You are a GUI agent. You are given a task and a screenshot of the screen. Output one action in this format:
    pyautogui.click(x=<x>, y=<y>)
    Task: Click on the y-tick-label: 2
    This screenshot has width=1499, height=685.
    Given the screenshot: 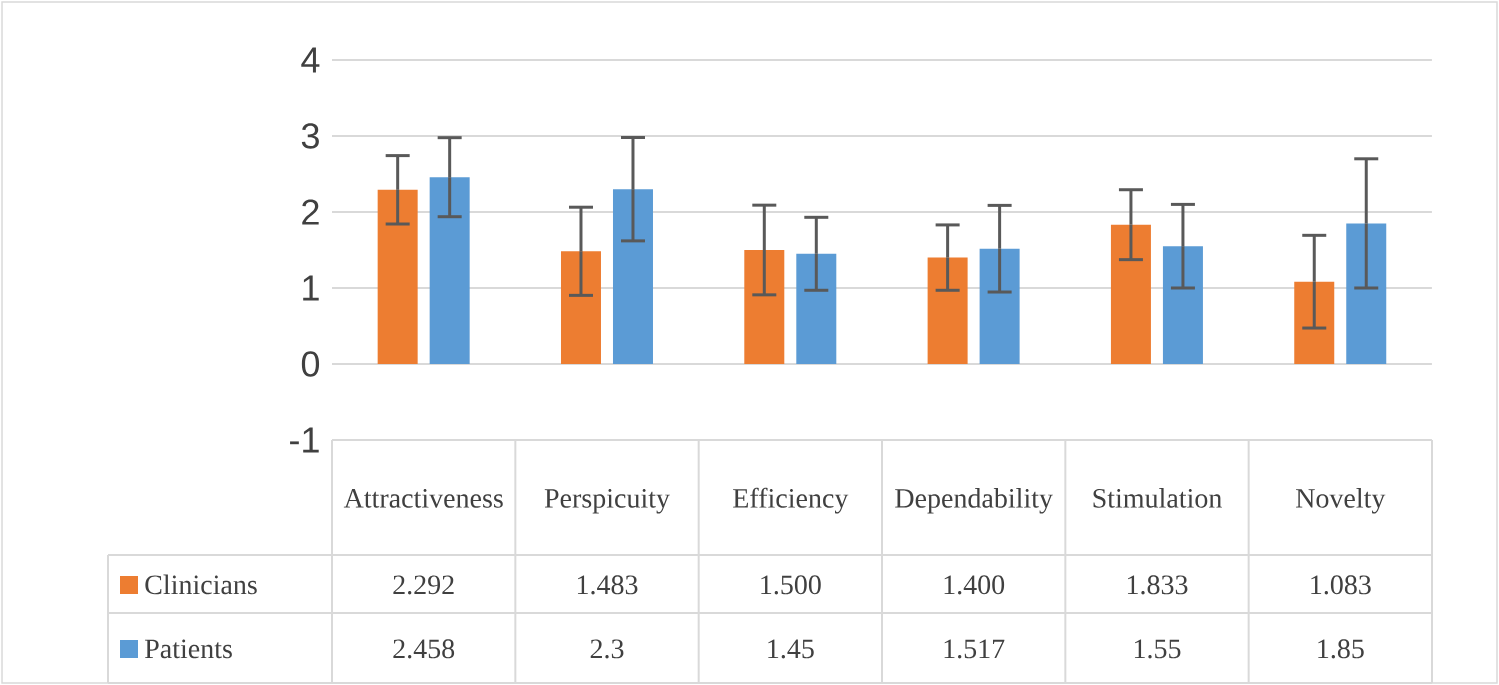 What is the action you would take?
    pyautogui.click(x=310, y=212)
    